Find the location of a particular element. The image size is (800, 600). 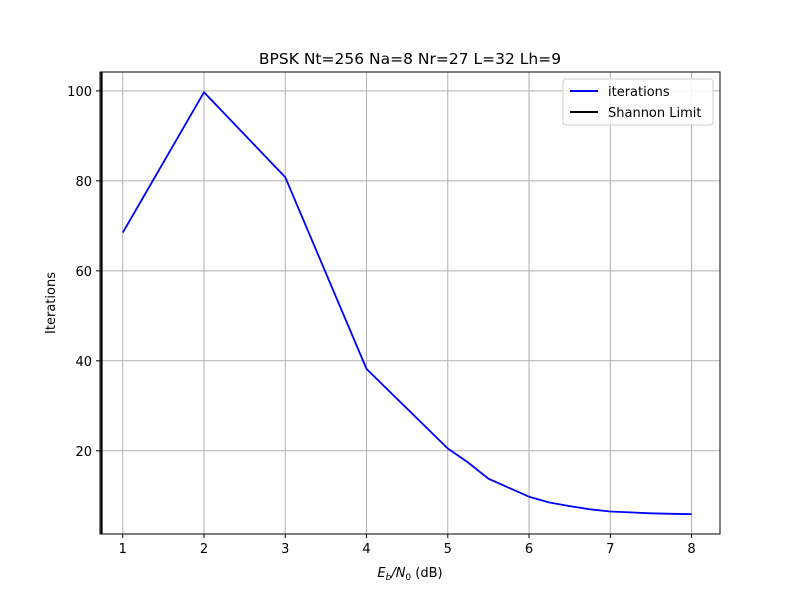

x-tick-label: 4 is located at coordinates (366, 549).